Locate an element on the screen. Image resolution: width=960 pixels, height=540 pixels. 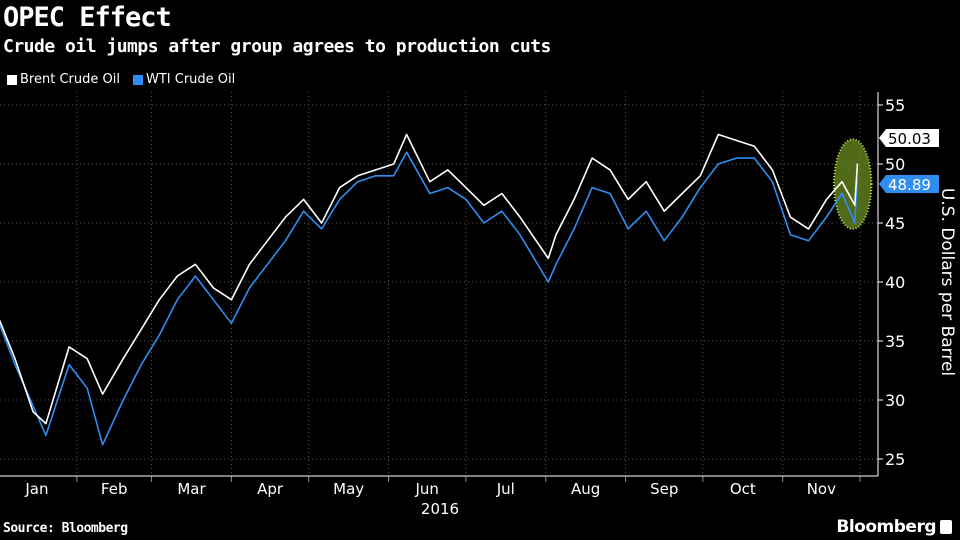
y-tick-label: 40 is located at coordinates (895, 282).